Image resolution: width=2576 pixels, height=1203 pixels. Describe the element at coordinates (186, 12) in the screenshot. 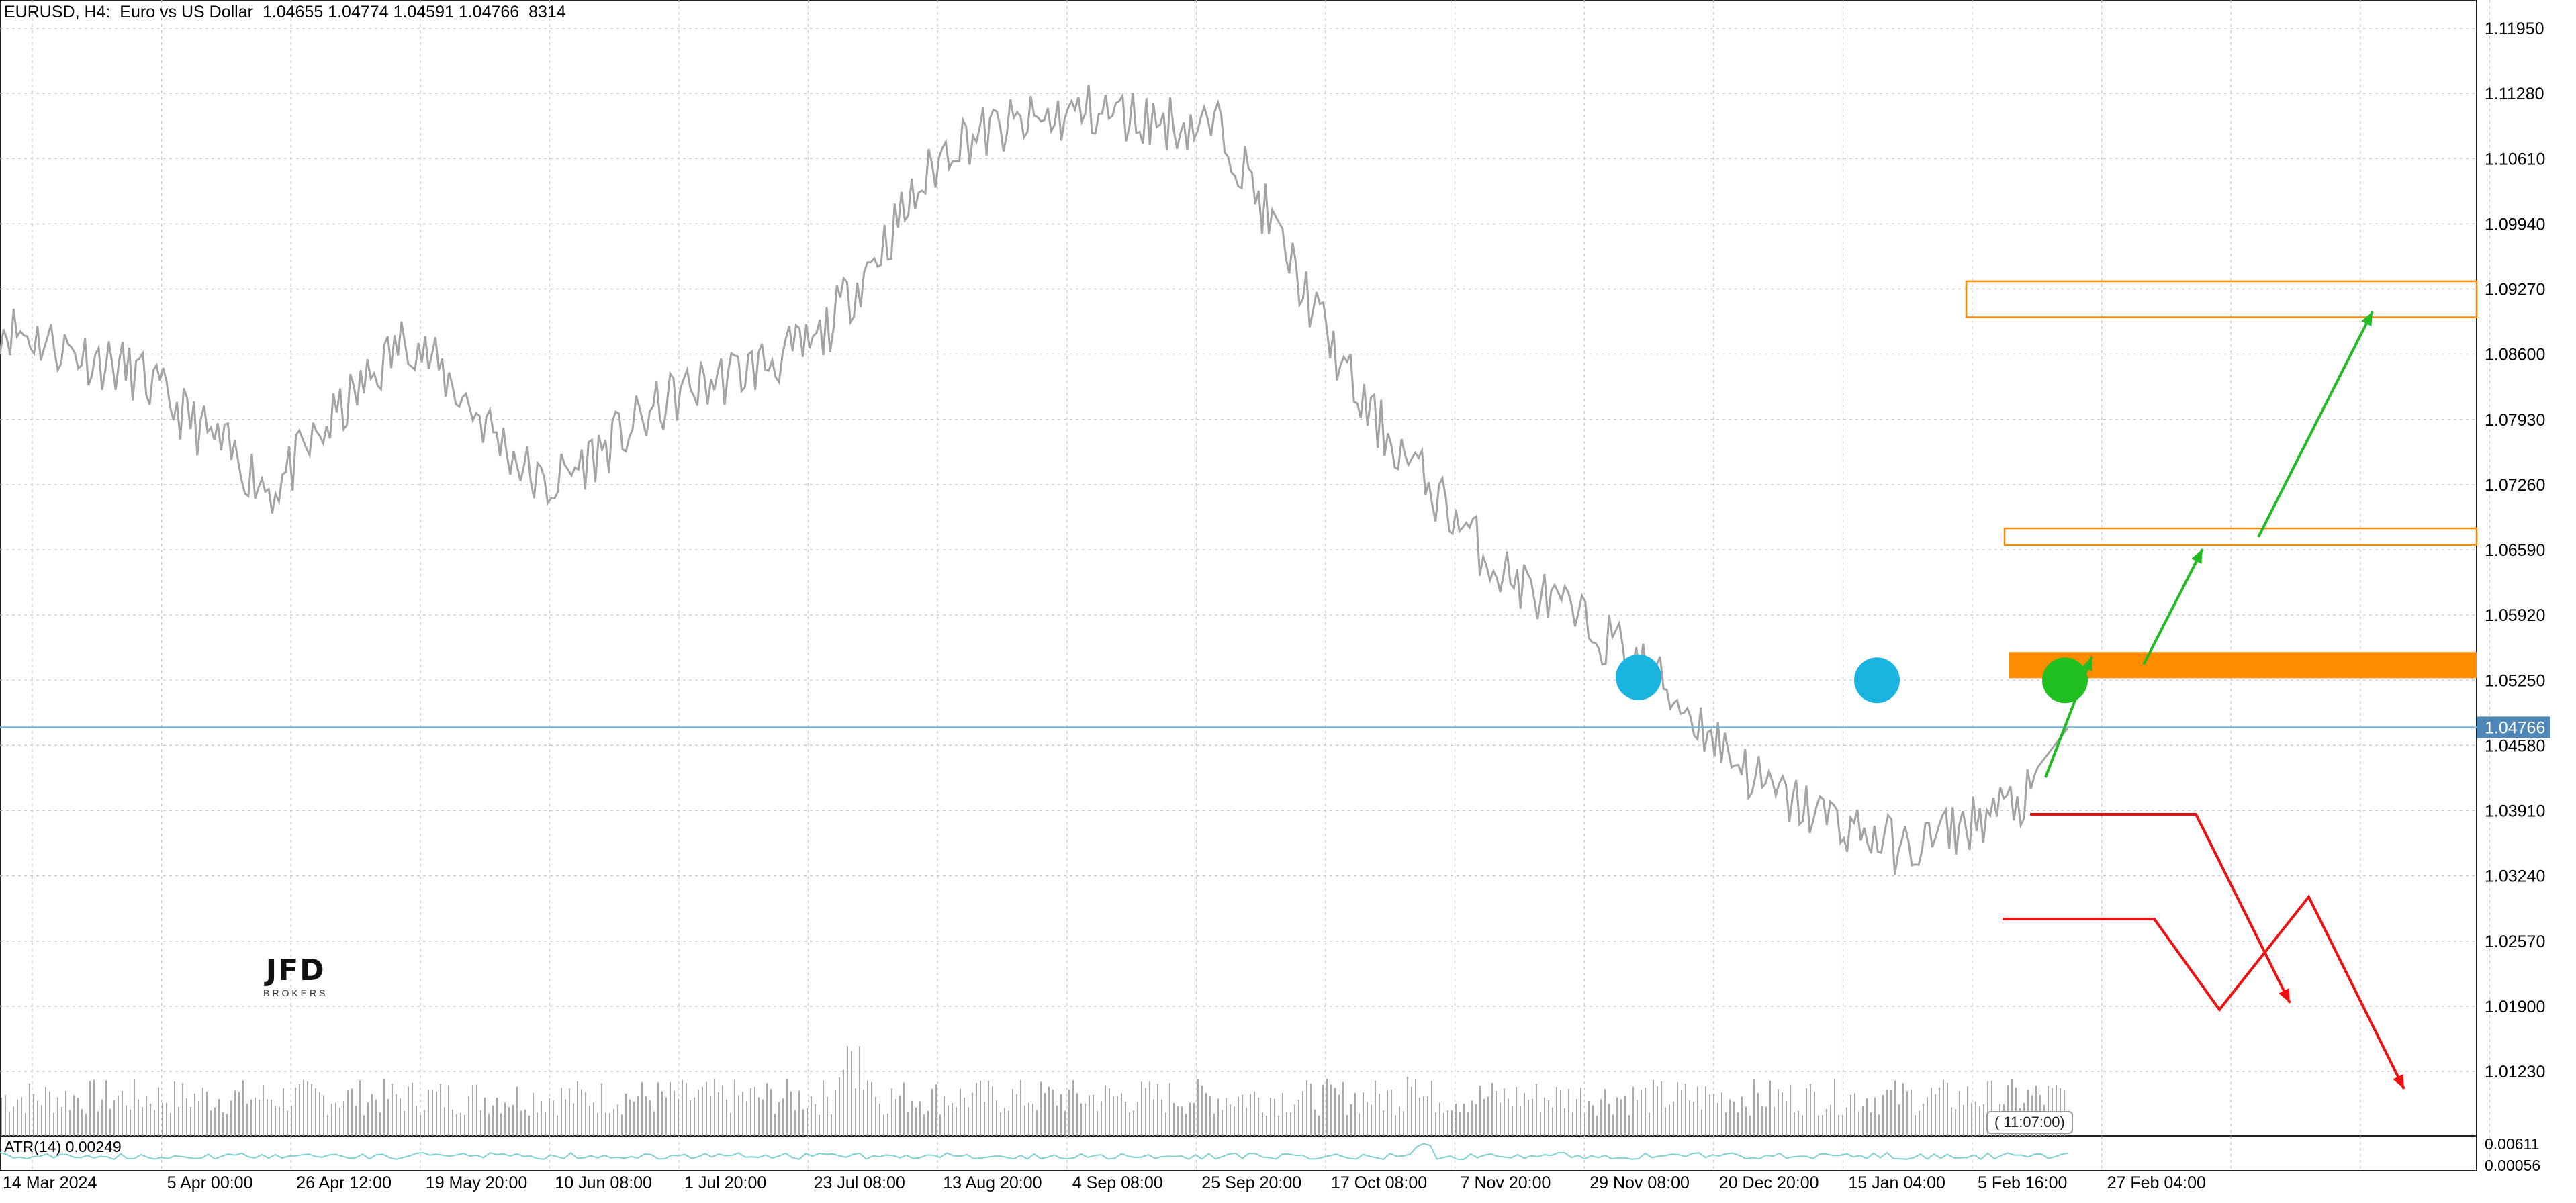

I see `description-label: Euro vs US Dollar` at that location.